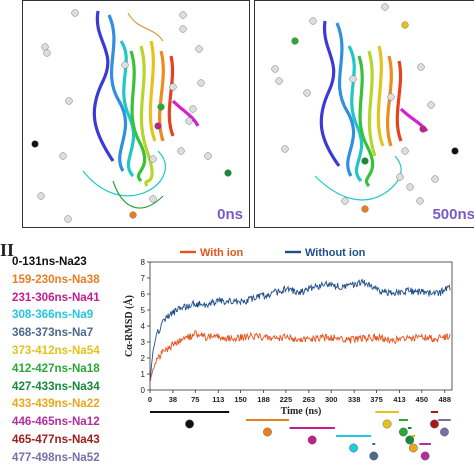 The height and width of the screenshot is (474, 474). Describe the element at coordinates (56, 368) in the screenshot. I see `legend-entry: 412-427ns-Na18` at that location.